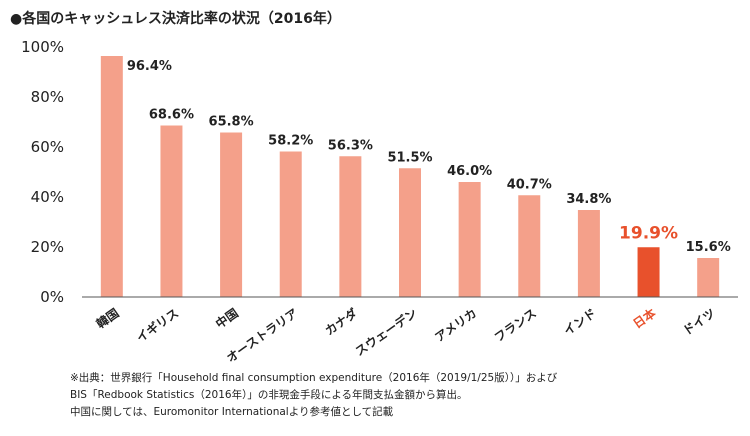  I want to click on value-label: 46.0%, so click(469, 171).